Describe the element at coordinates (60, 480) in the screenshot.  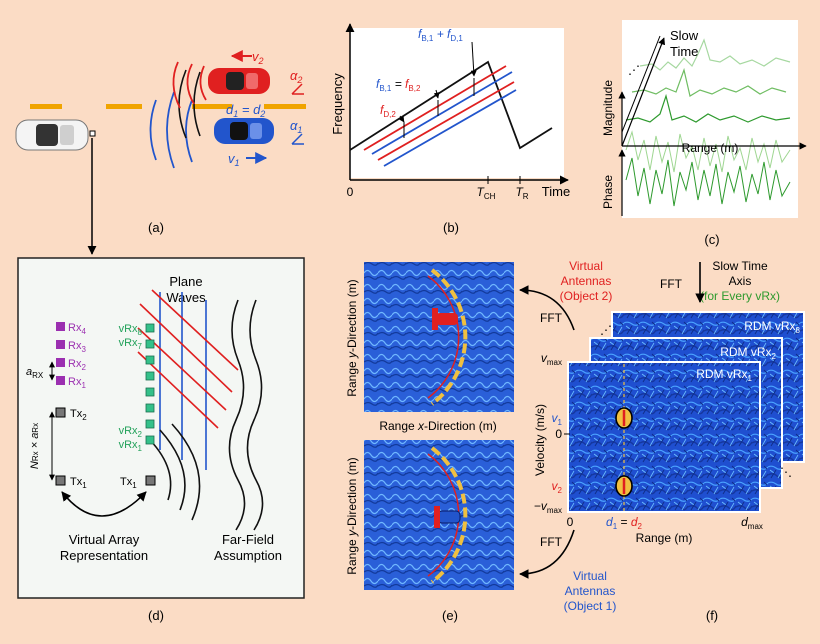
I see `tx1-element` at that location.